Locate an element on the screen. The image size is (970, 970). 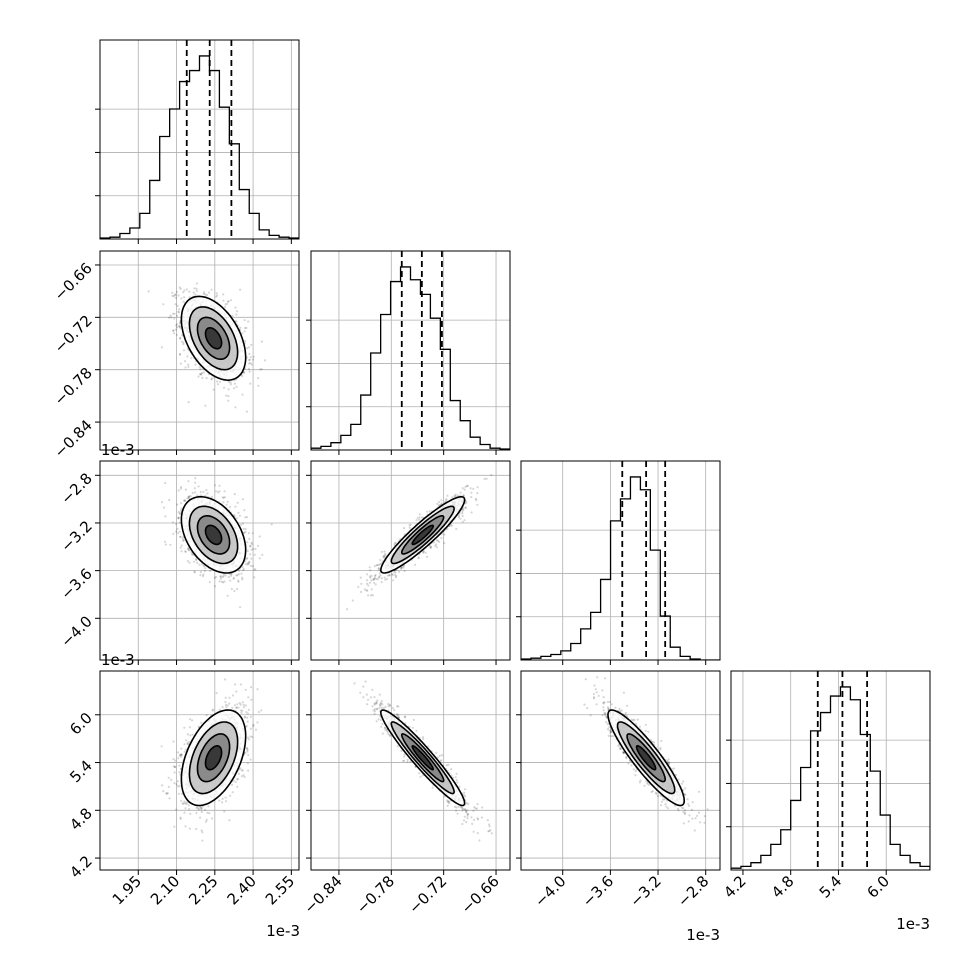
panel-frame is located at coordinates (620, 560).